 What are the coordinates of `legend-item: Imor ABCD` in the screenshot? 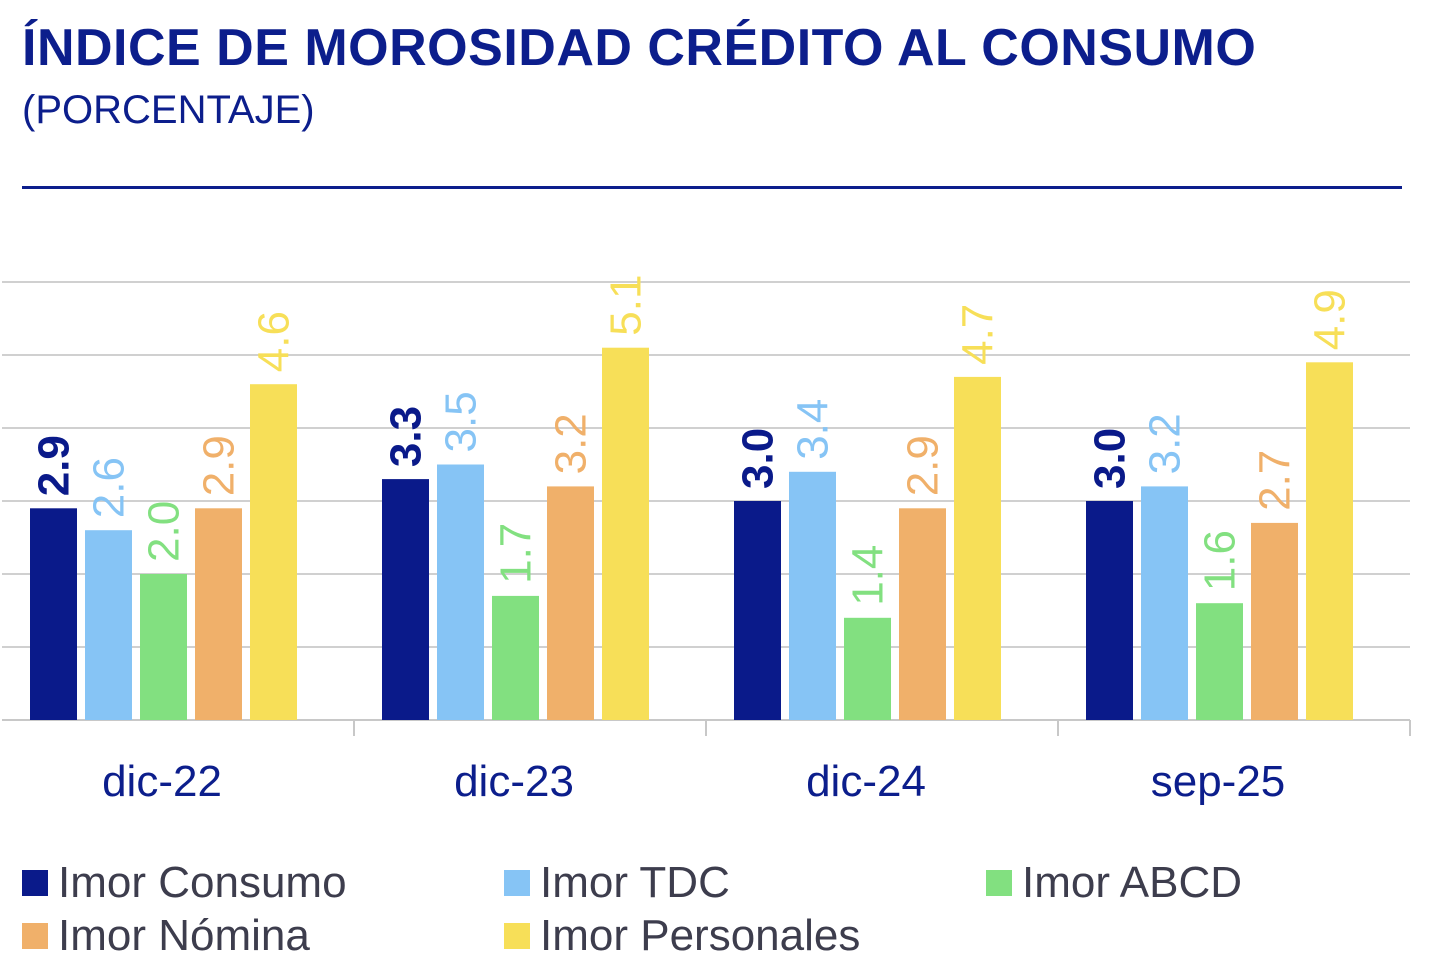 It's located at (1114, 883).